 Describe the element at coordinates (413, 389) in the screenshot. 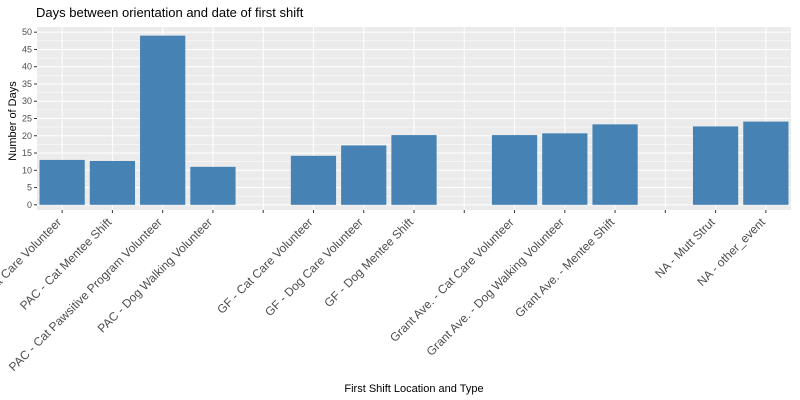

I see `x-axis-title: First Shift Location and Type` at that location.